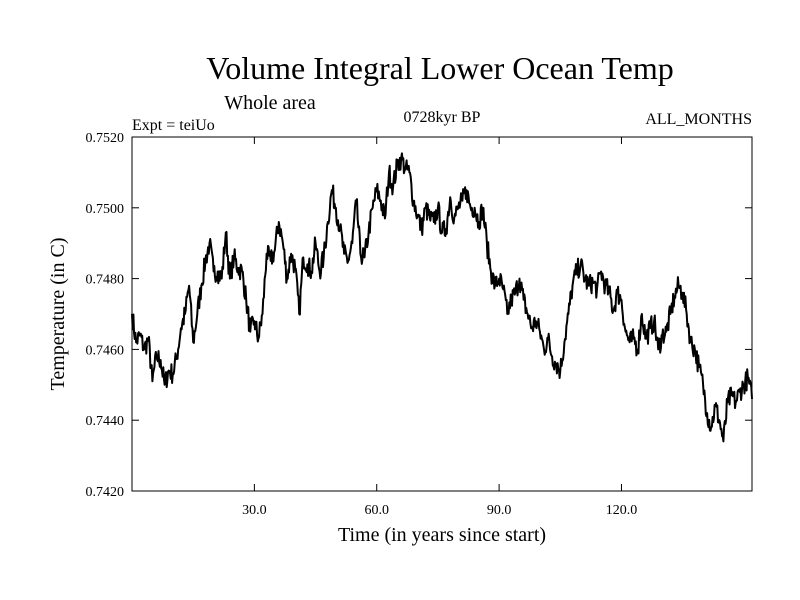 Image resolution: width=800 pixels, height=600 pixels. What do you see at coordinates (105, 492) in the screenshot?
I see `y-tick-label: 0.7420` at bounding box center [105, 492].